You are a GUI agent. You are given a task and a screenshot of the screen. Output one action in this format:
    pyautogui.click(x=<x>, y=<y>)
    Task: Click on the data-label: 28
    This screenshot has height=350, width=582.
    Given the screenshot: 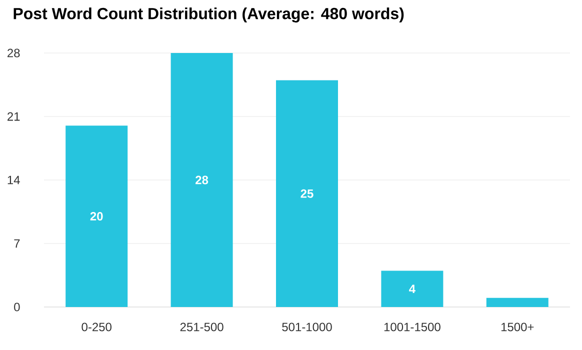 What is the action you would take?
    pyautogui.click(x=202, y=180)
    